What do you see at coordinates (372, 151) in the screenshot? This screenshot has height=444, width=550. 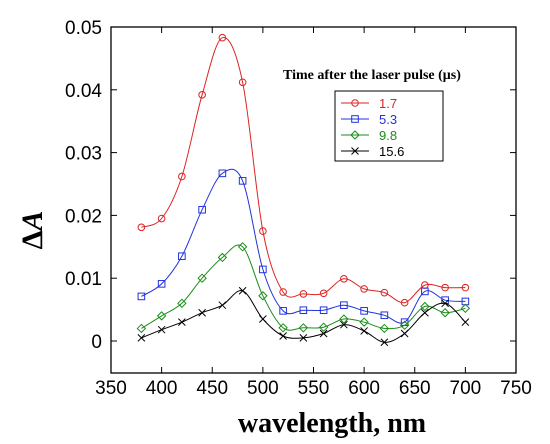 I see `legend-entry: 15.6` at bounding box center [372, 151].